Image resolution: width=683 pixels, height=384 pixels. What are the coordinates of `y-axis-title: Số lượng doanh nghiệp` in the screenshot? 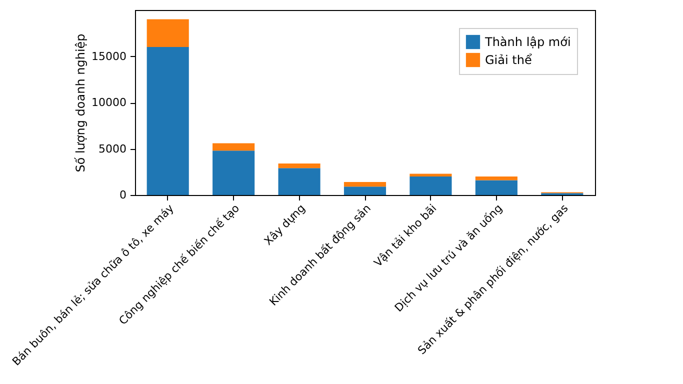 It's located at (81, 103).